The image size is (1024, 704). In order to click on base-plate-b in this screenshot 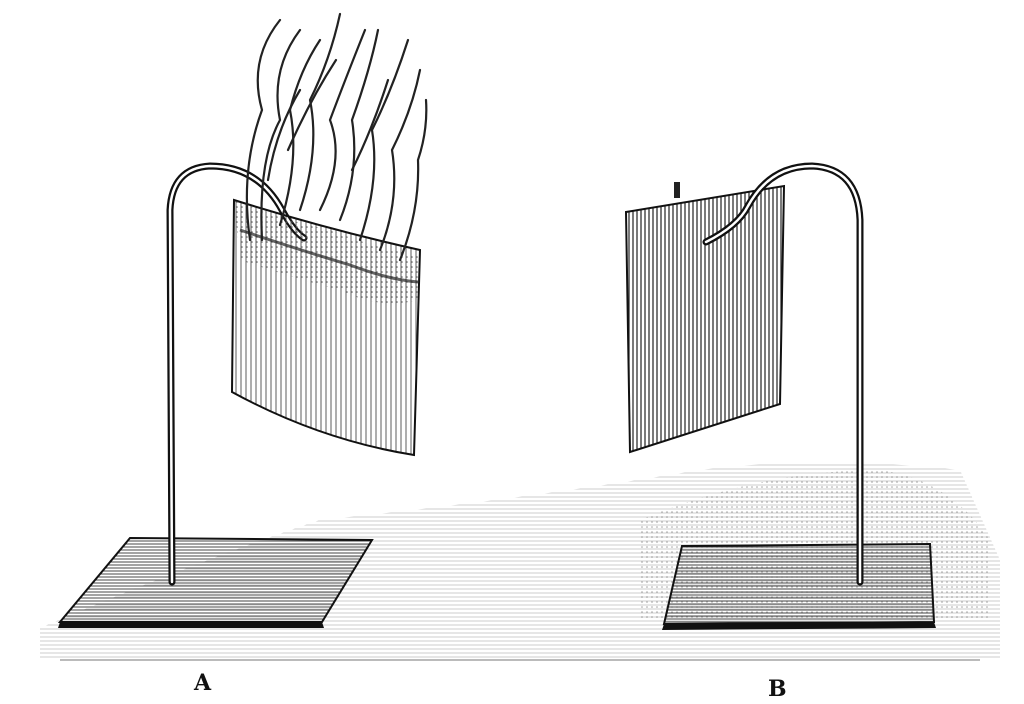, I will do `click(799, 586)`.